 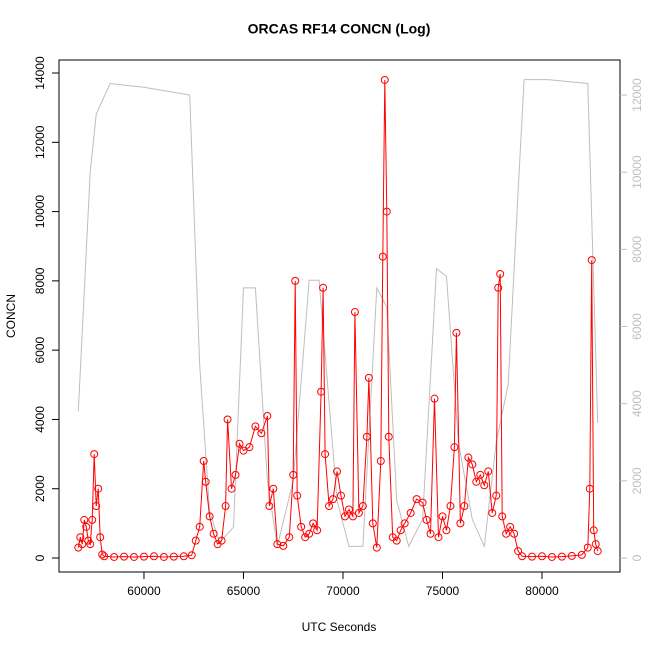 What do you see at coordinates (40, 419) in the screenshot?
I see `y-tick-label: 4000` at bounding box center [40, 419].